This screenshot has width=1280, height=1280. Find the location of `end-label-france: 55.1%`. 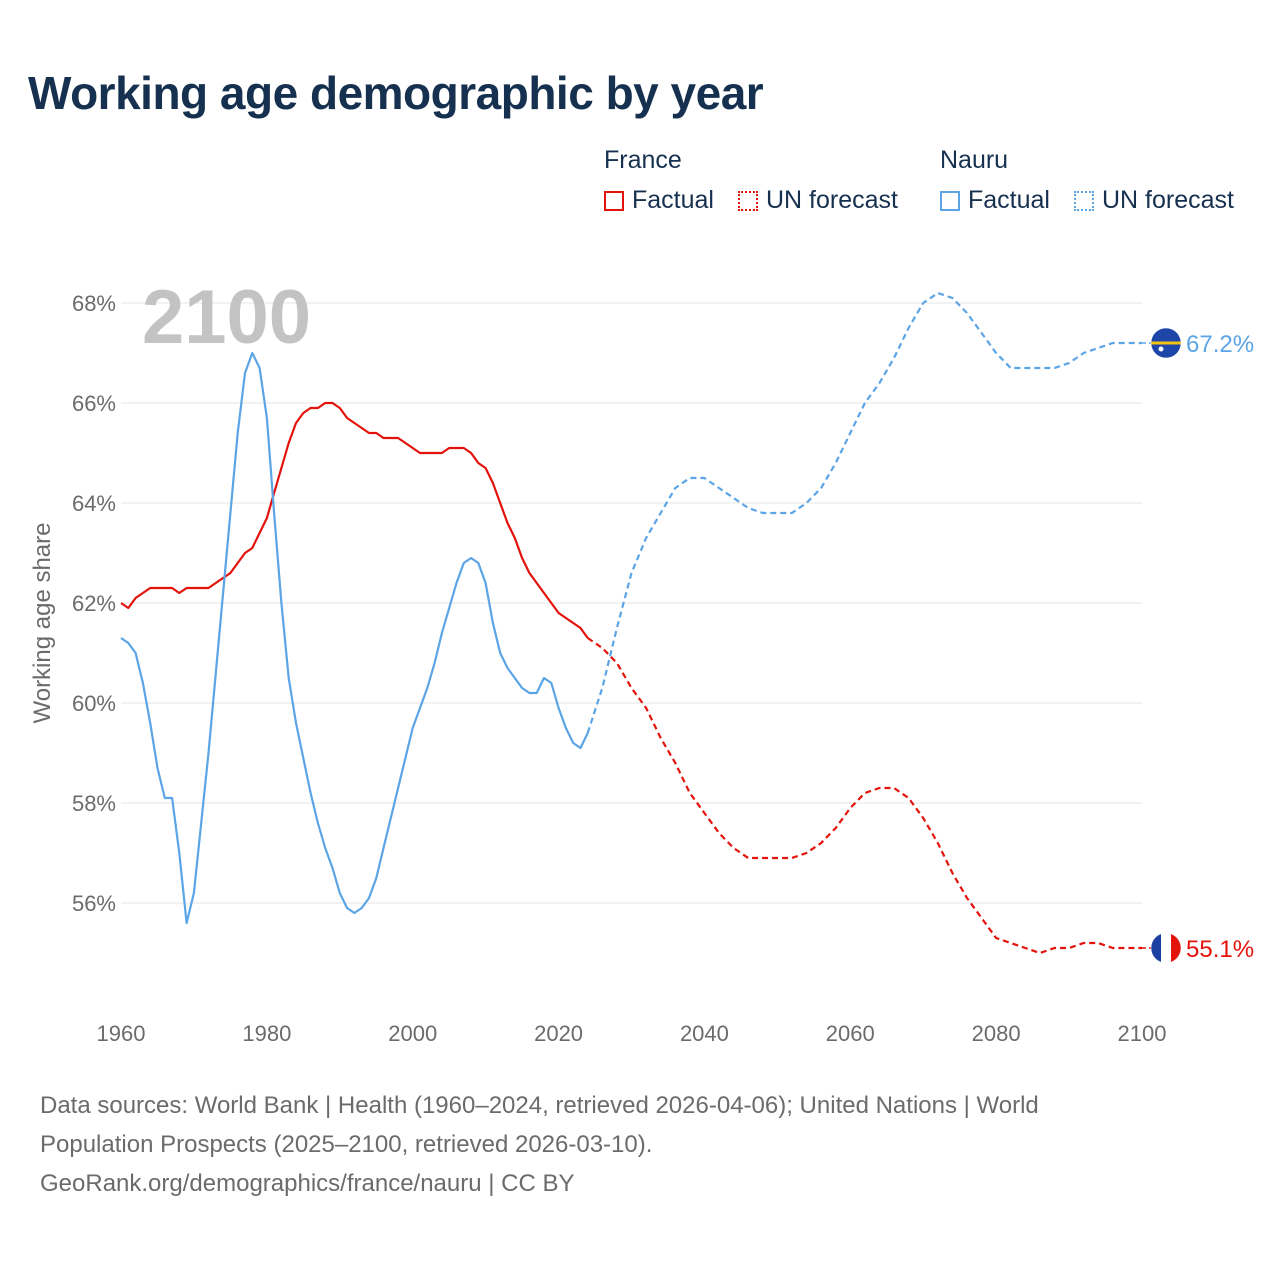

end-label-france: 55.1% is located at coordinates (1220, 949).